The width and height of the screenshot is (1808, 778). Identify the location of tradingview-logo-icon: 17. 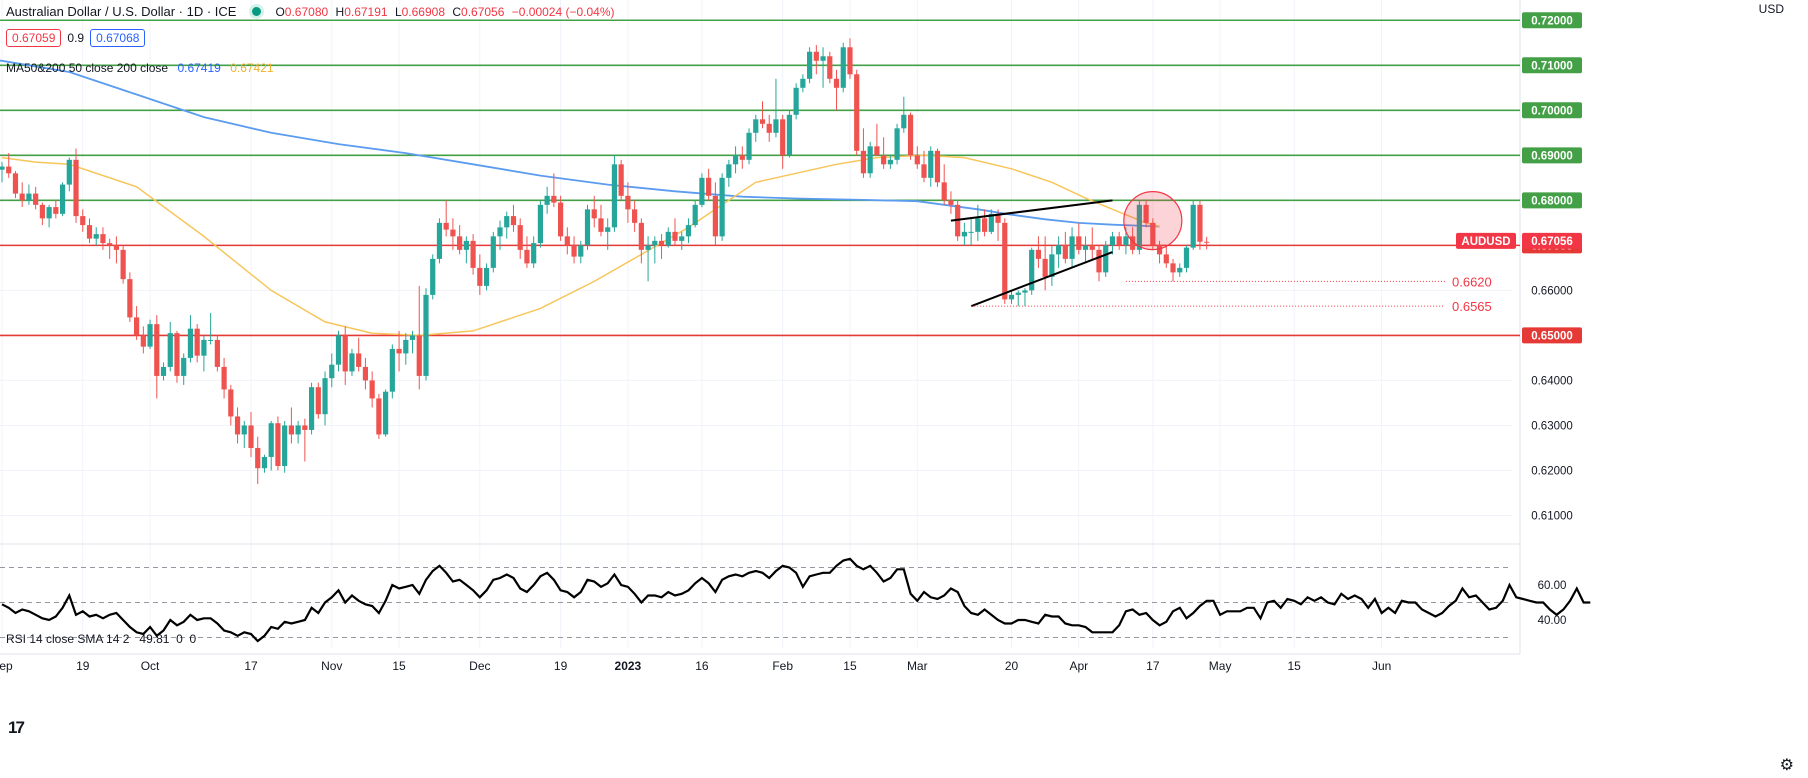
(16, 727).